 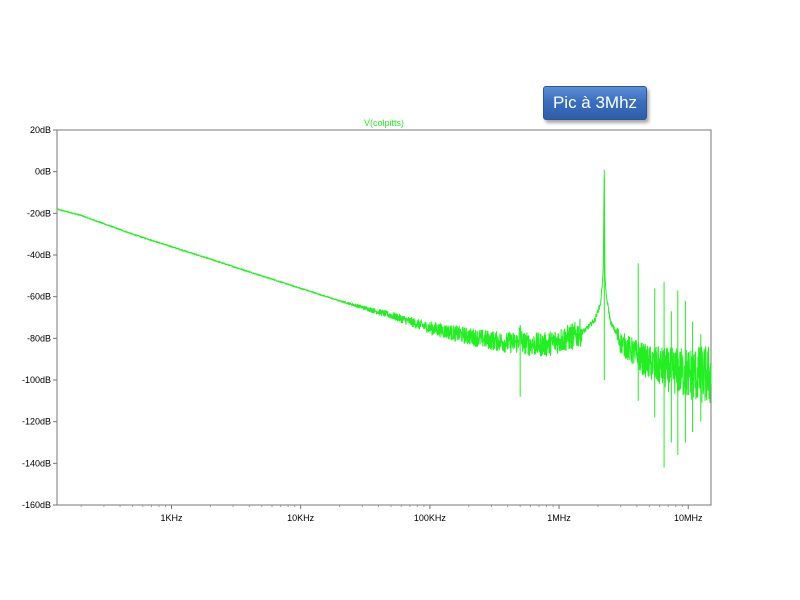 I want to click on y-tick-label: 0dB, so click(x=43, y=172).